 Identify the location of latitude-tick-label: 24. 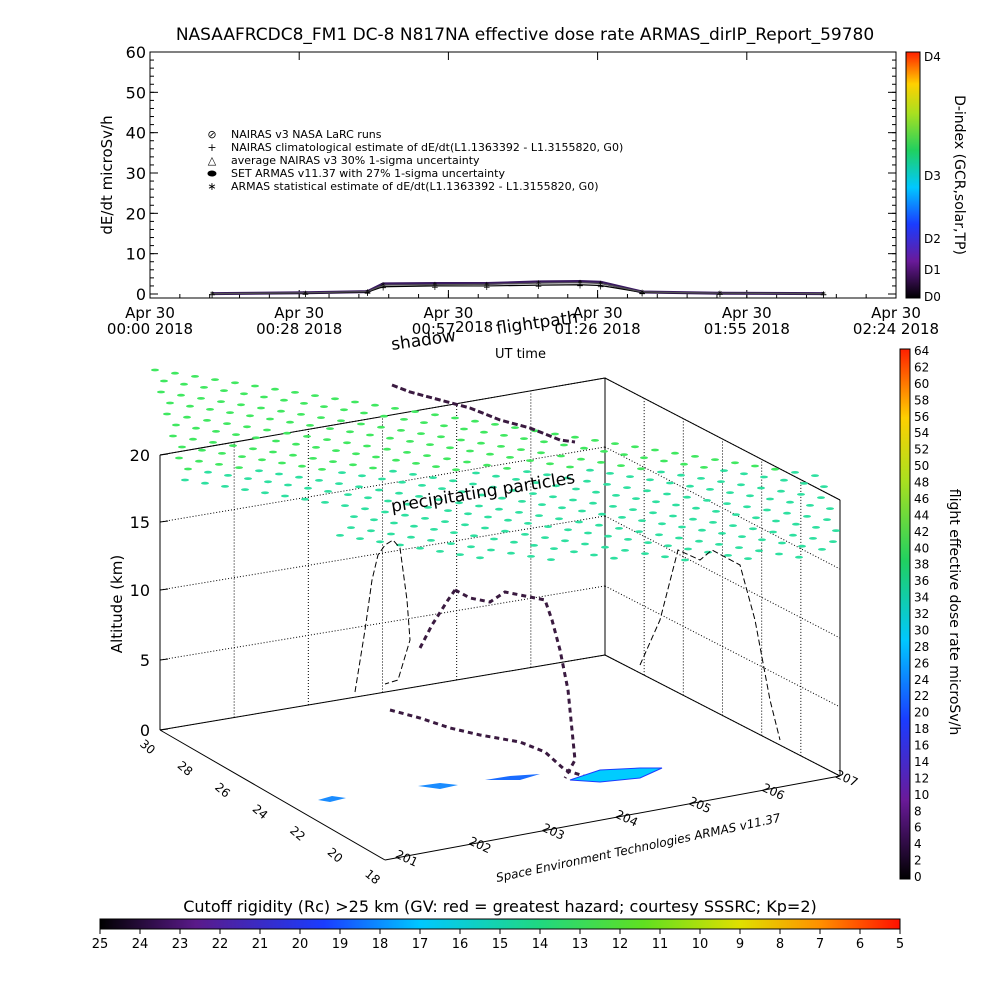
(260, 812).